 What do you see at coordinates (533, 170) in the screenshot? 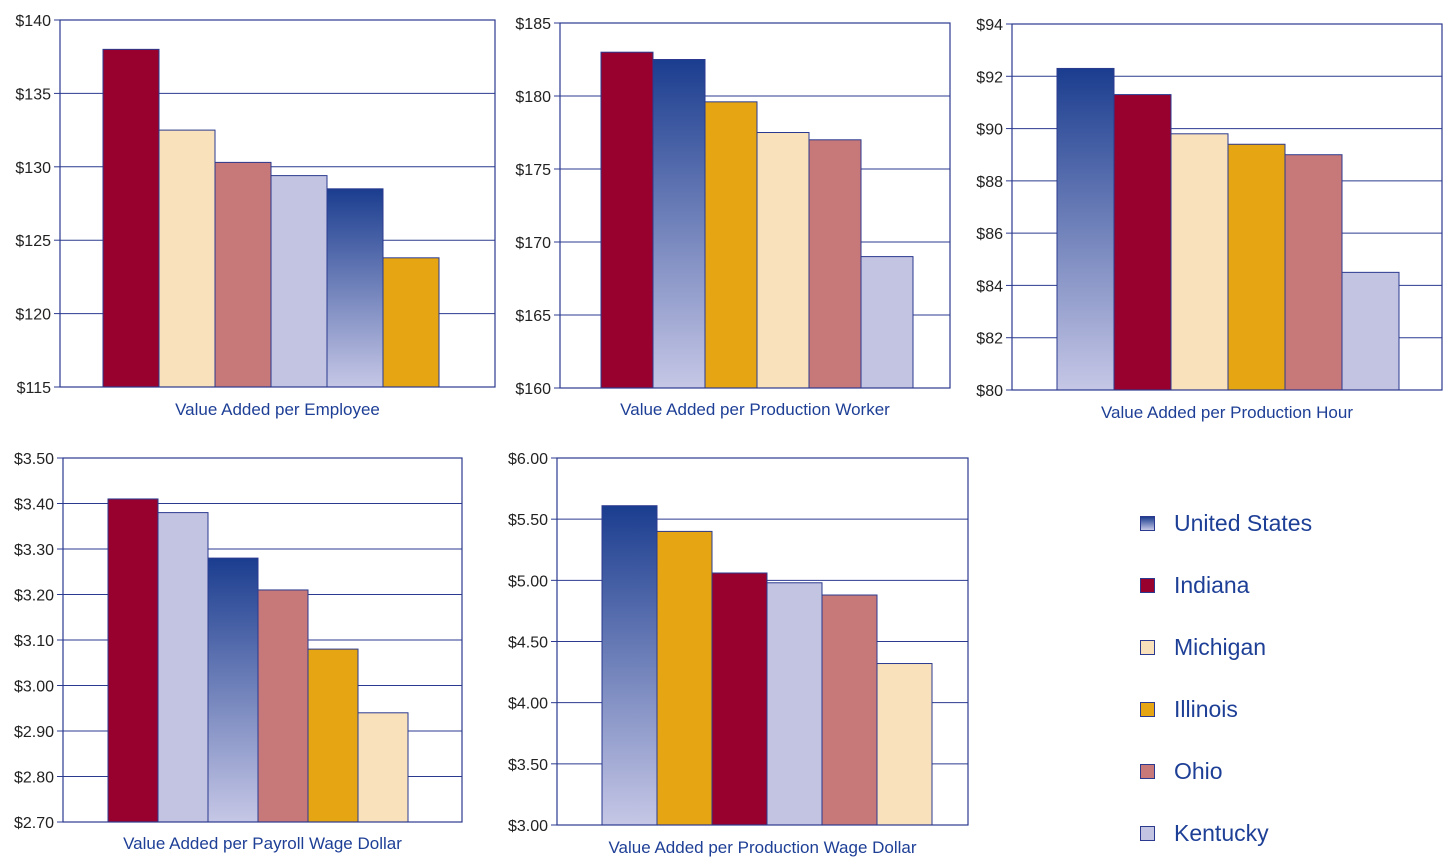
I see `y-tick-label: $175` at bounding box center [533, 170].